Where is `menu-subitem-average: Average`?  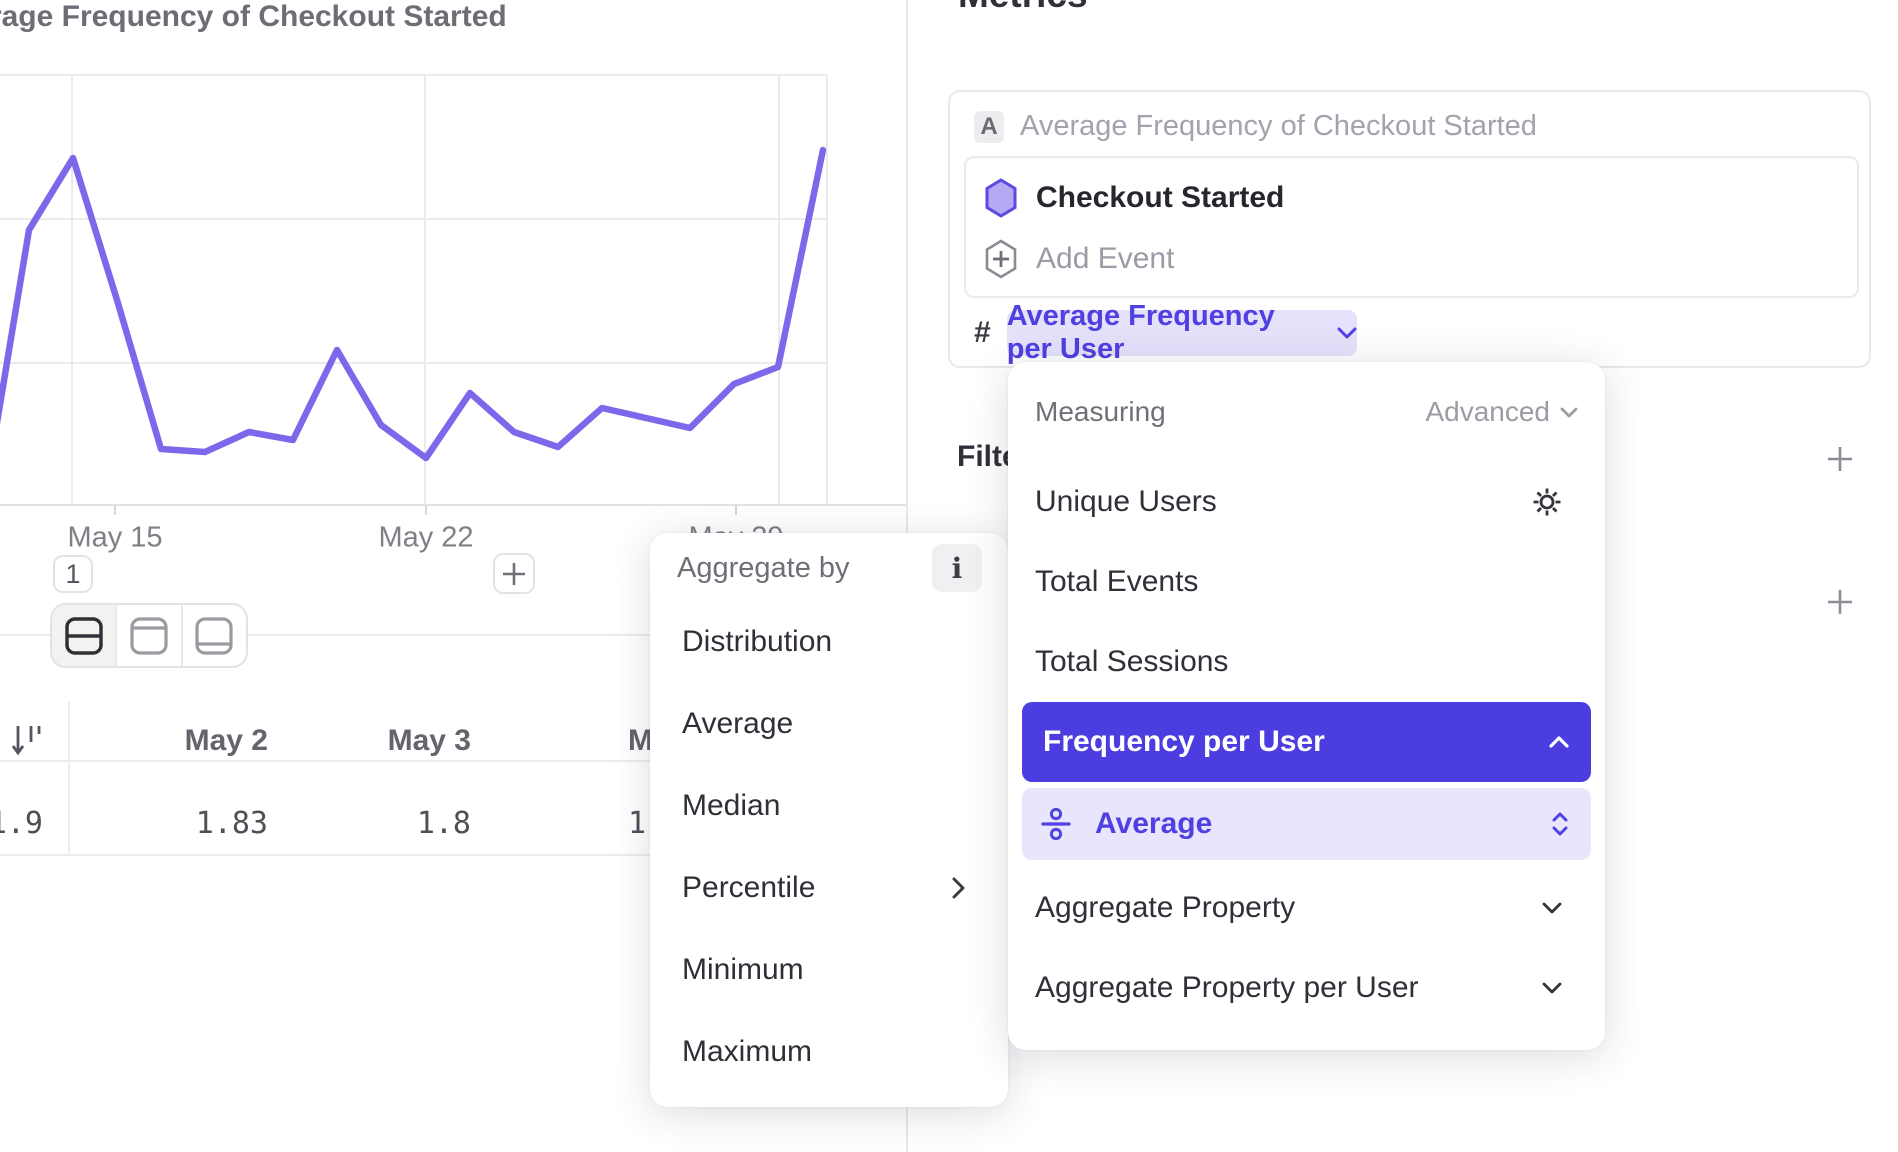
menu-subitem-average: Average is located at coordinates (1306, 824).